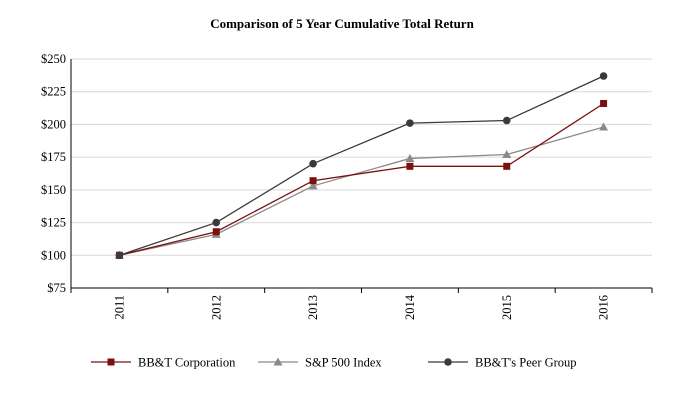 Image resolution: width=684 pixels, height=400 pixels. I want to click on y-tick-label: $125, so click(53, 223).